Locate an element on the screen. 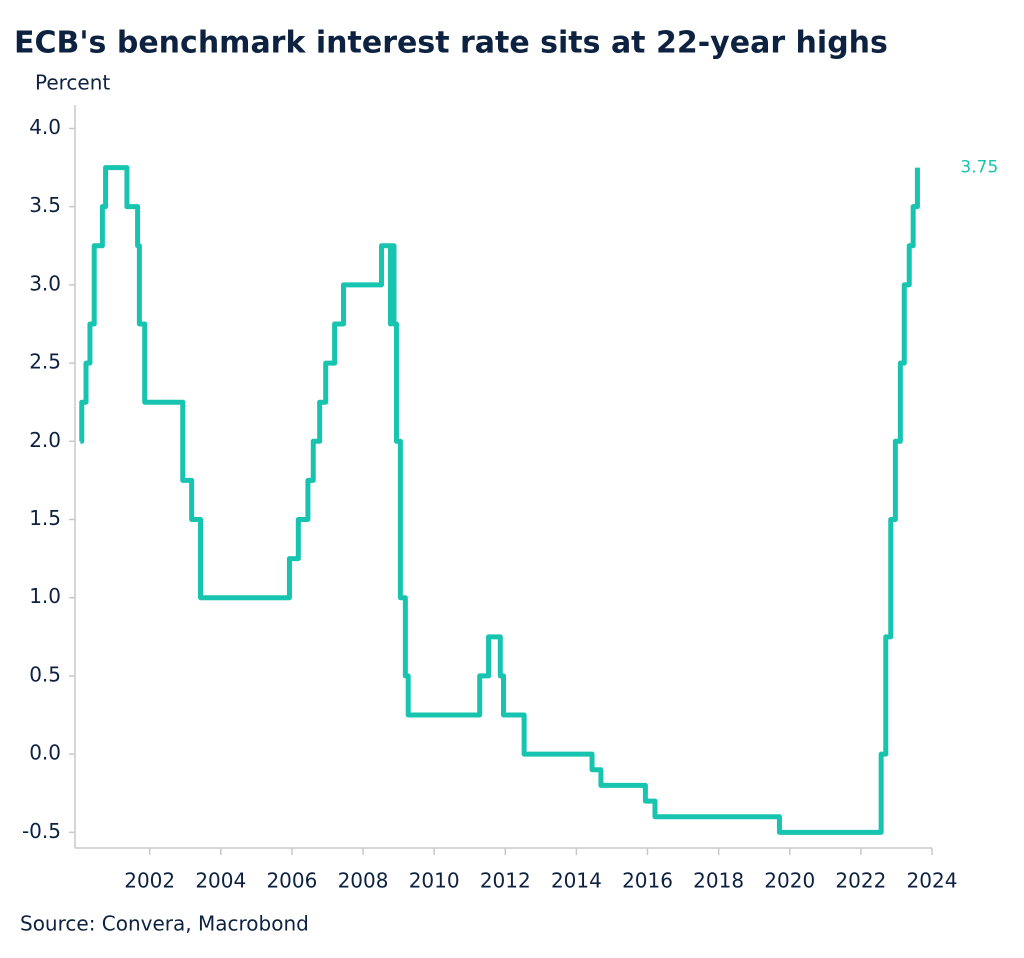 The width and height of the screenshot is (1024, 958). source: Source: Convera, Macrobond is located at coordinates (164, 924).